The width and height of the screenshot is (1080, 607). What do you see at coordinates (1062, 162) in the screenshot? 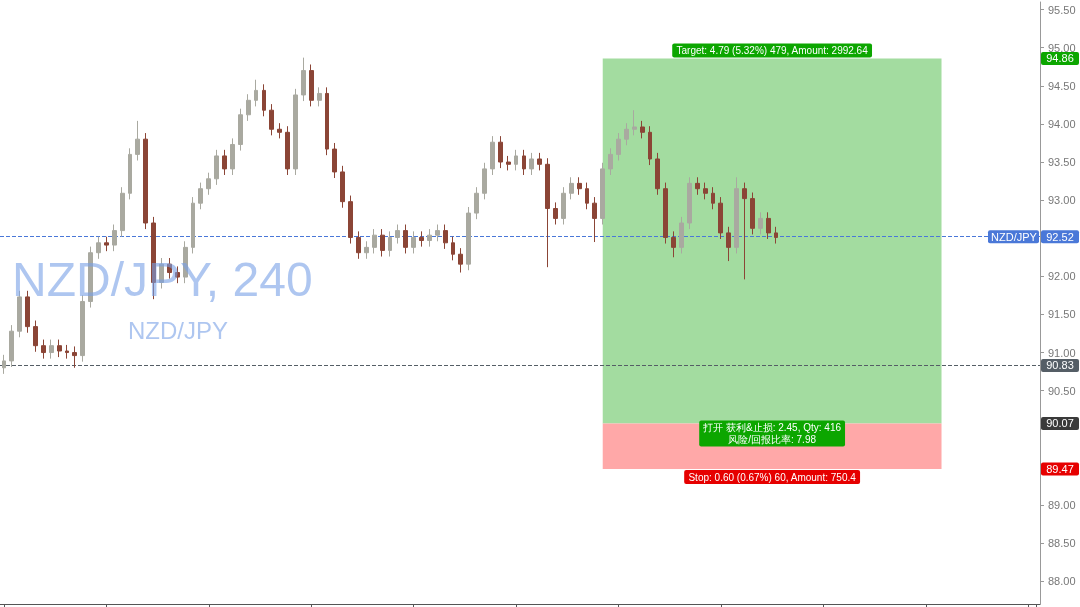
I see `y-tick-label: 93.50` at bounding box center [1062, 162].